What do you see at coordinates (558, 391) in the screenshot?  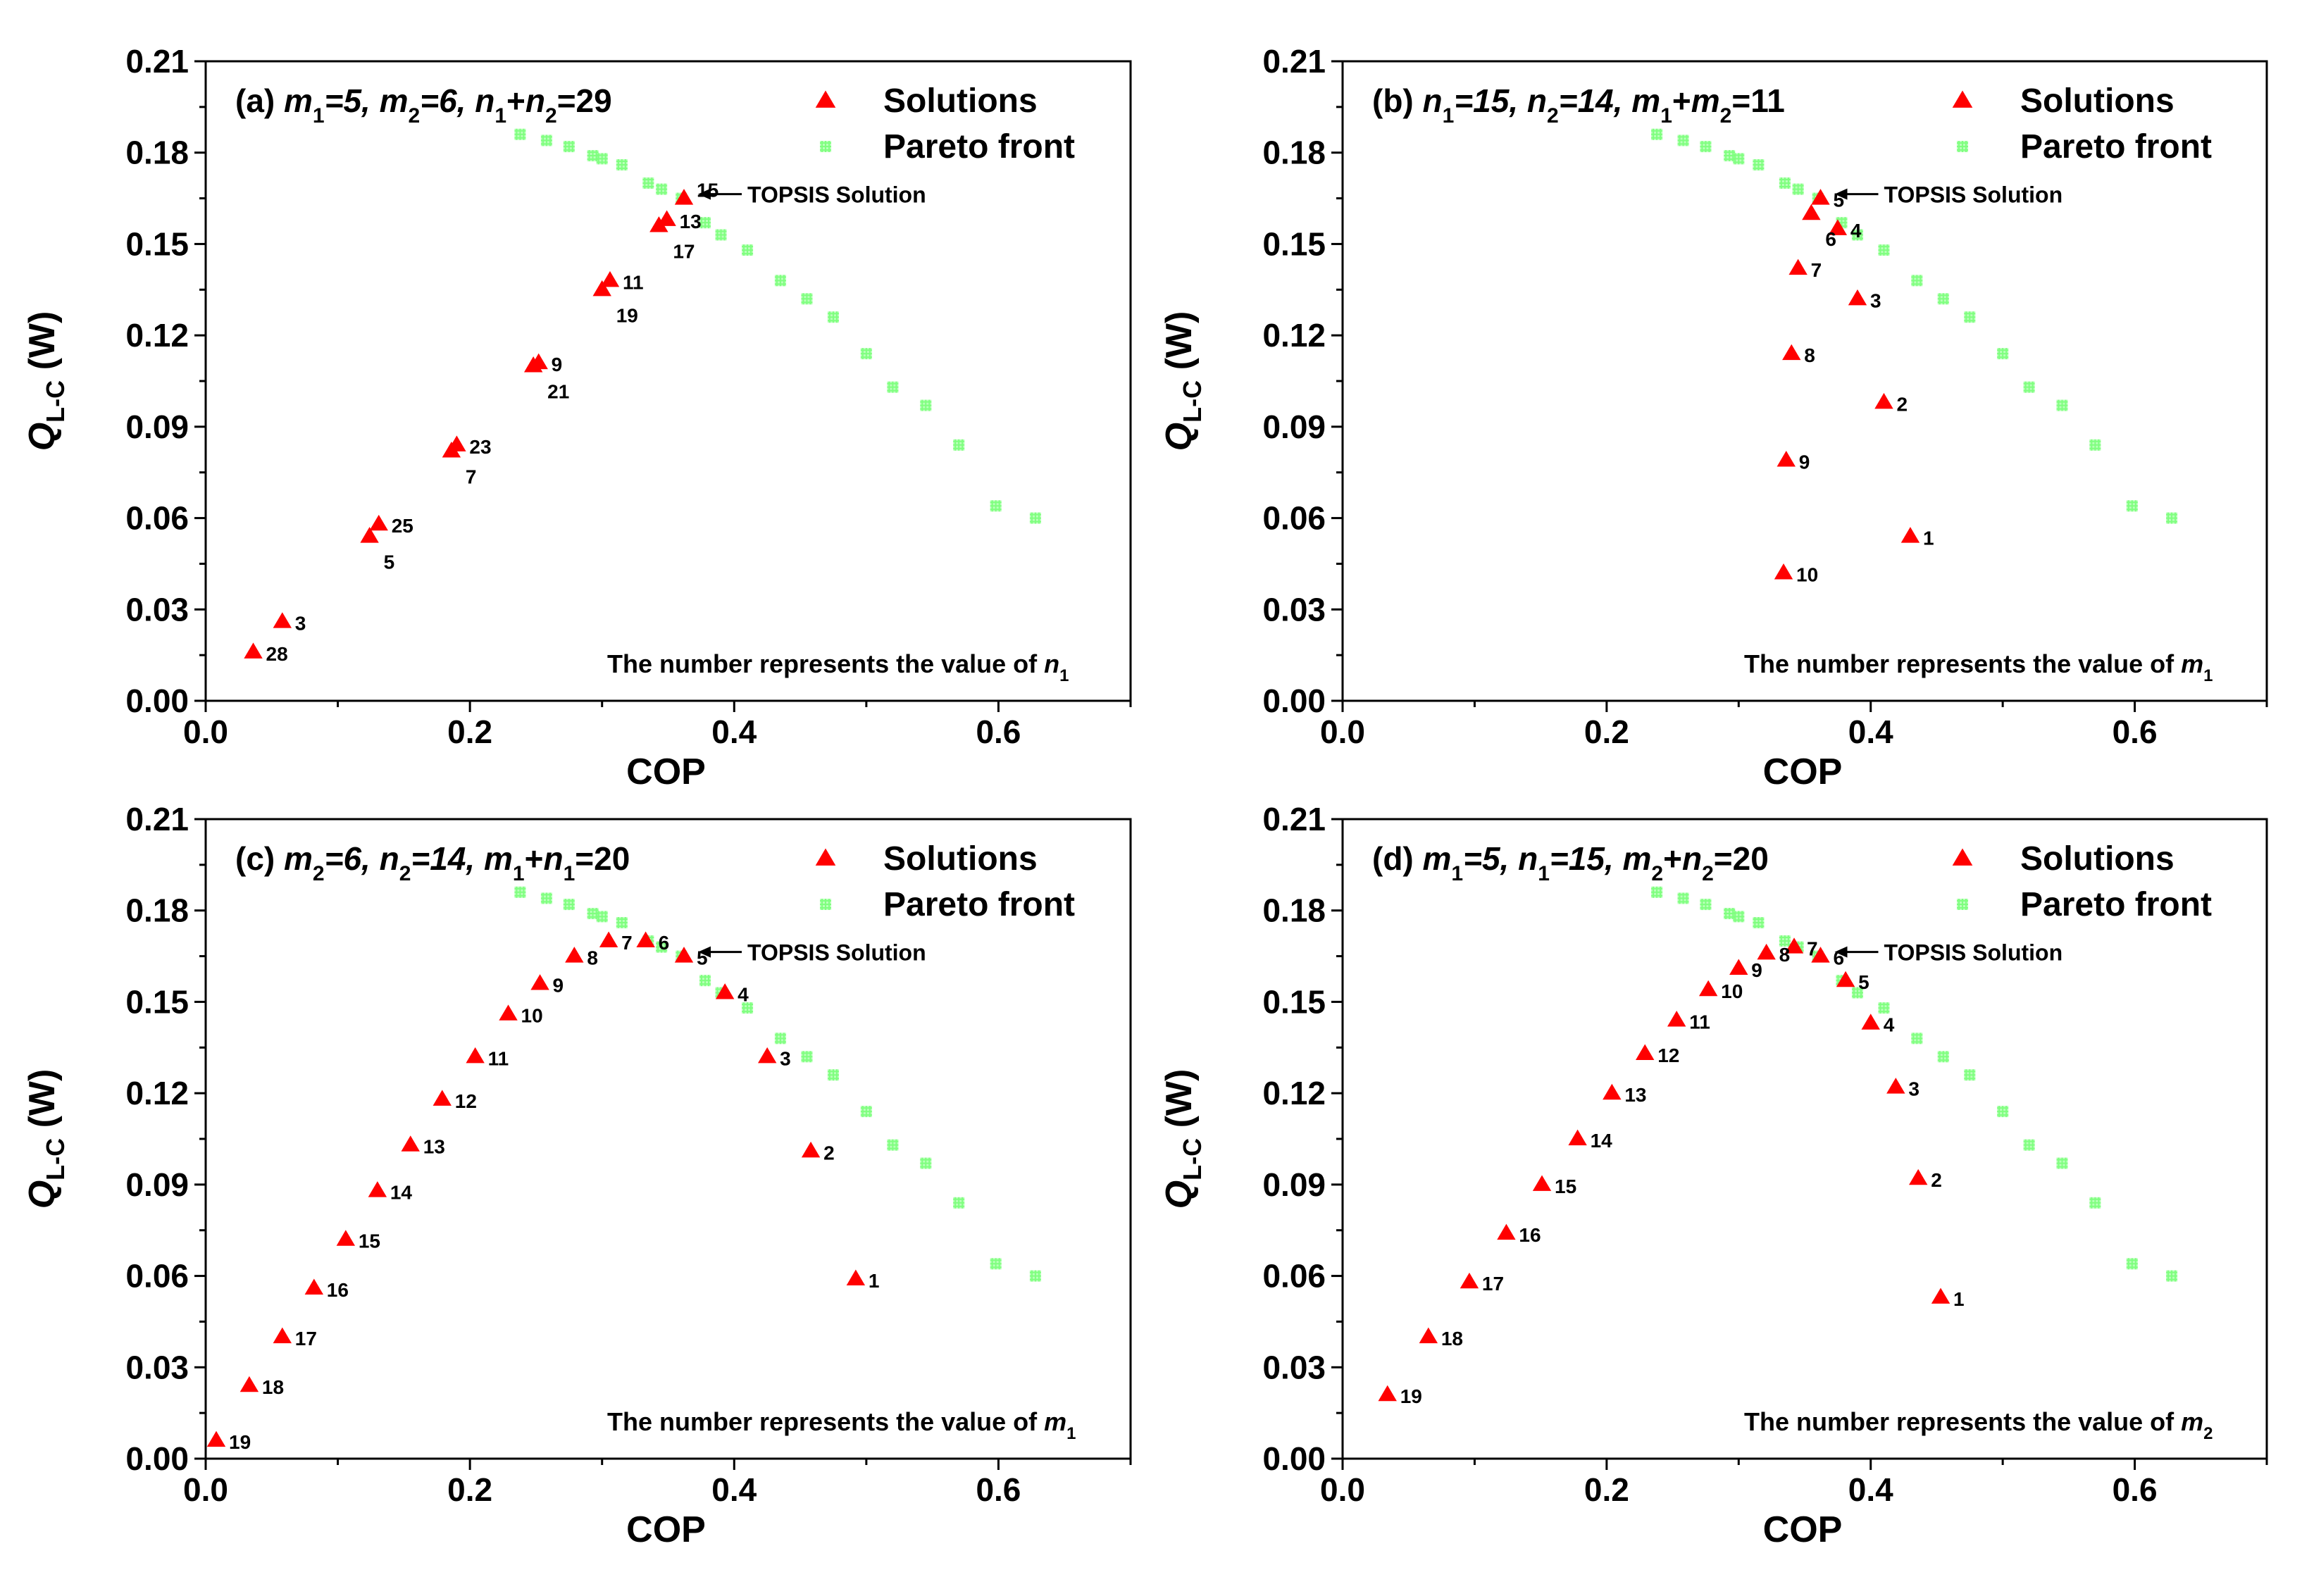 I see `point-label: 21` at bounding box center [558, 391].